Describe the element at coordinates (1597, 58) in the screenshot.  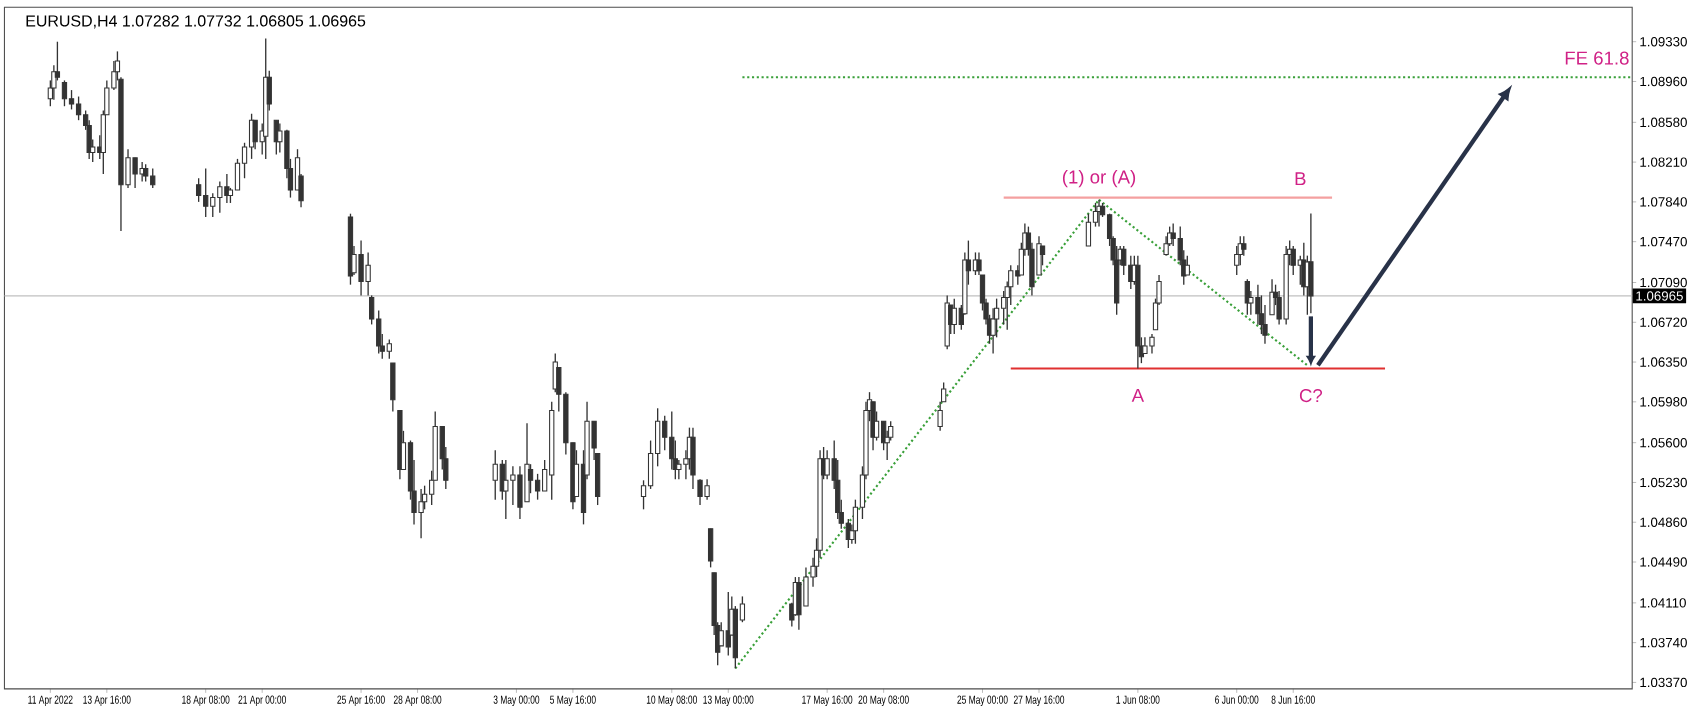
I see `annotation: FE 61.8` at that location.